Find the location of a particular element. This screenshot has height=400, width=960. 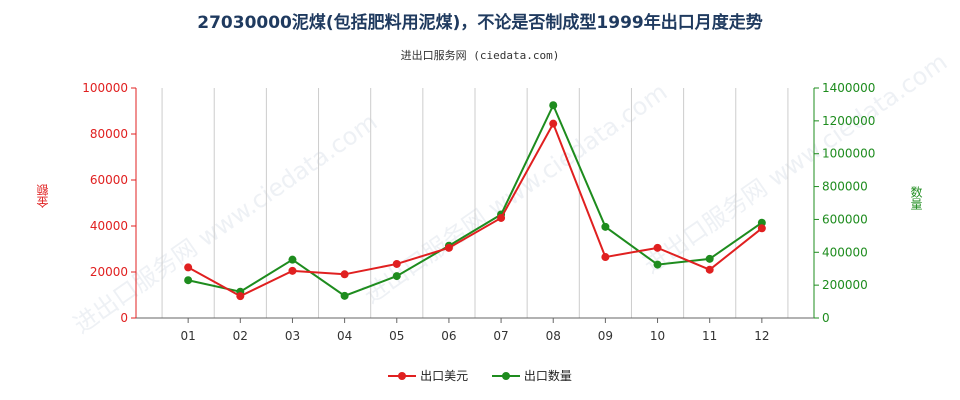

legend: 出口美元 出口数量 is located at coordinates (480, 375).